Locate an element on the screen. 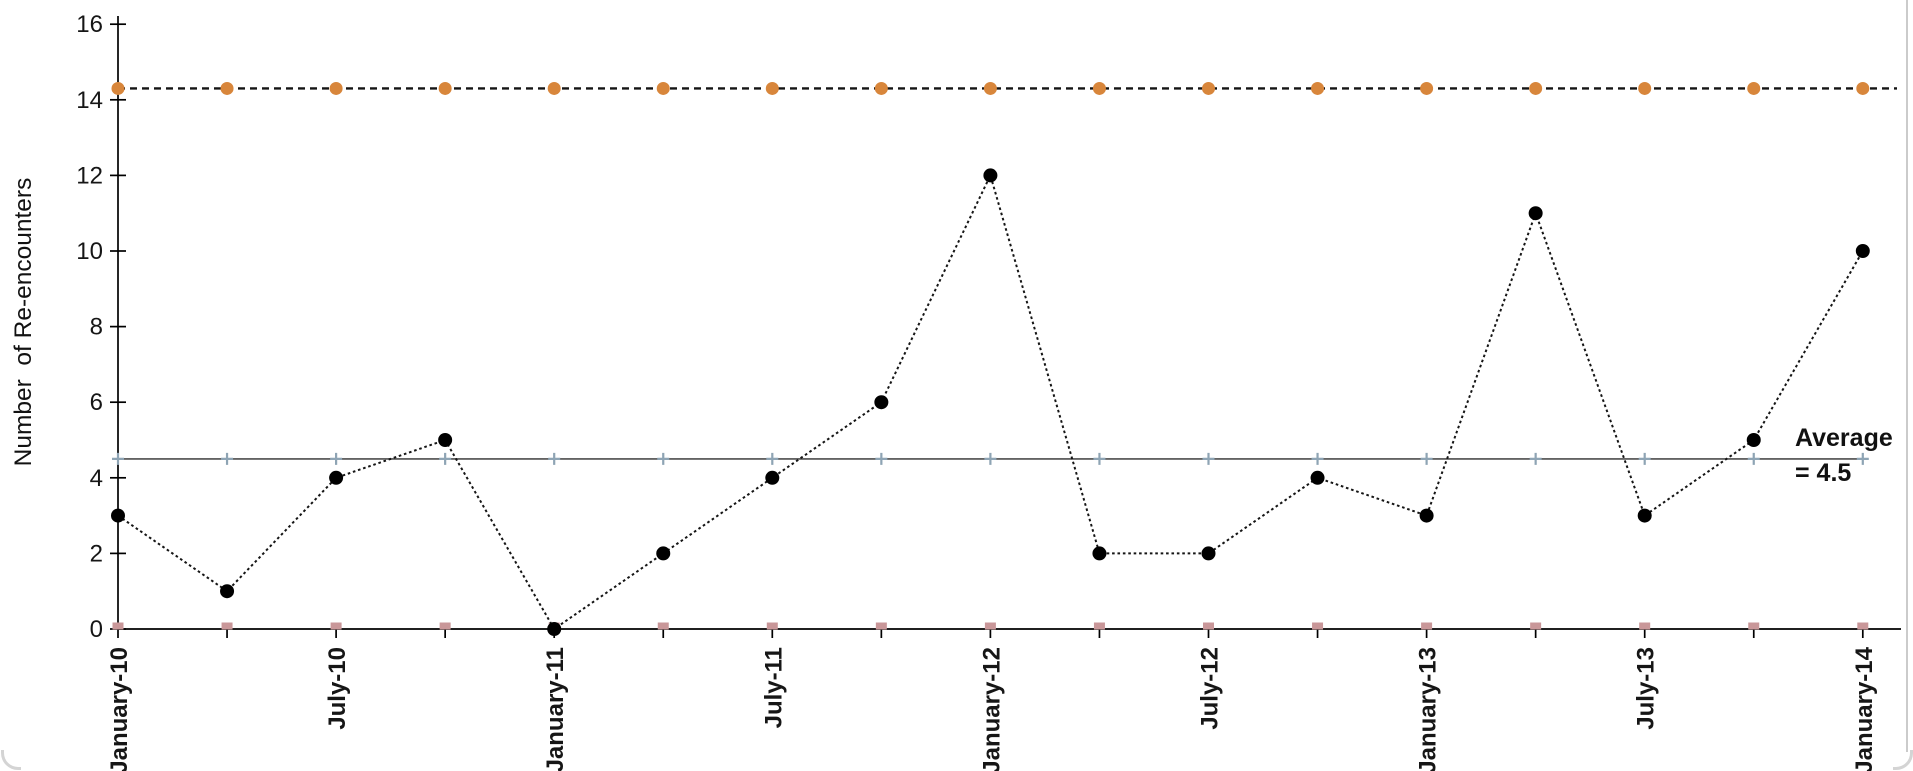  x-tick-label: January-12 is located at coordinates (991, 709).